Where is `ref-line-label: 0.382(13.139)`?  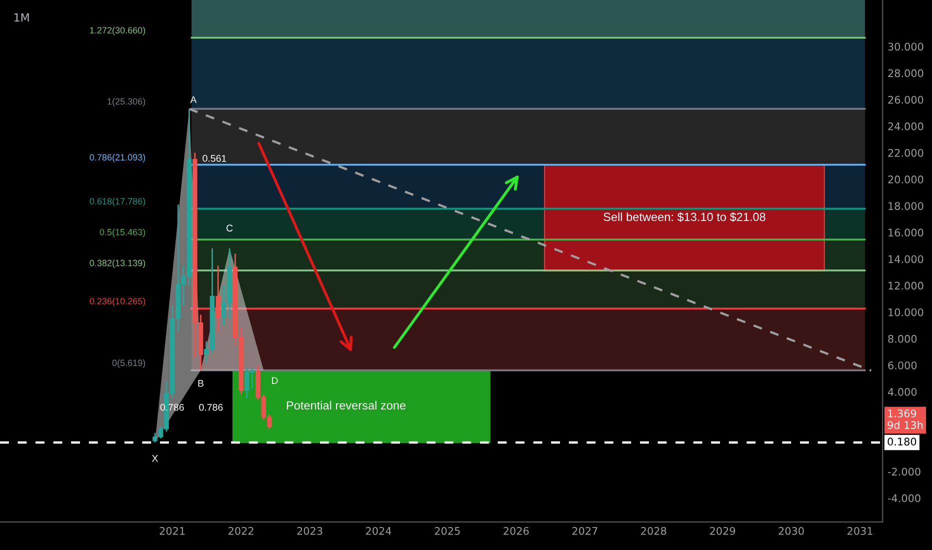
ref-line-label: 0.382(13.139) is located at coordinates (118, 264).